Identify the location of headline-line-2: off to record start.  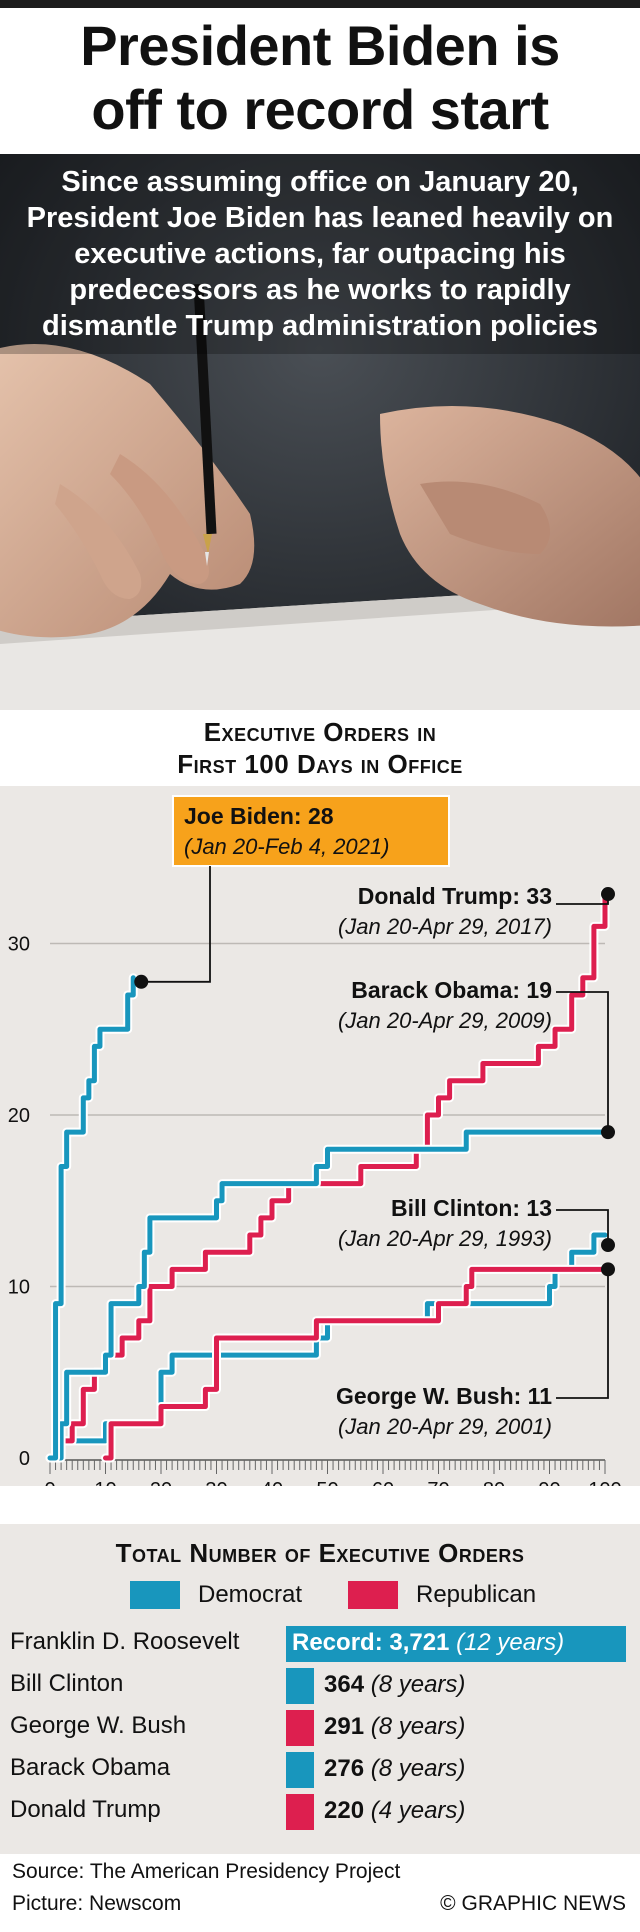
(320, 109).